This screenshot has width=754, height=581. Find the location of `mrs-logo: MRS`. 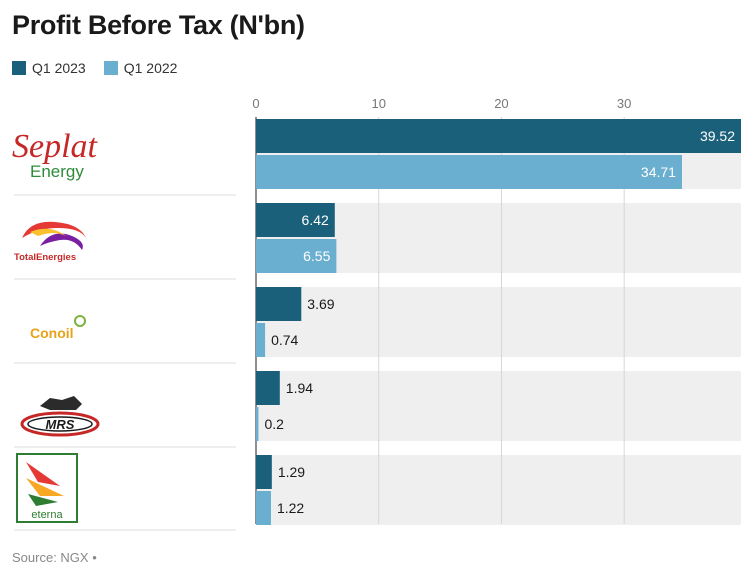

mrs-logo: MRS is located at coordinates (60, 416).